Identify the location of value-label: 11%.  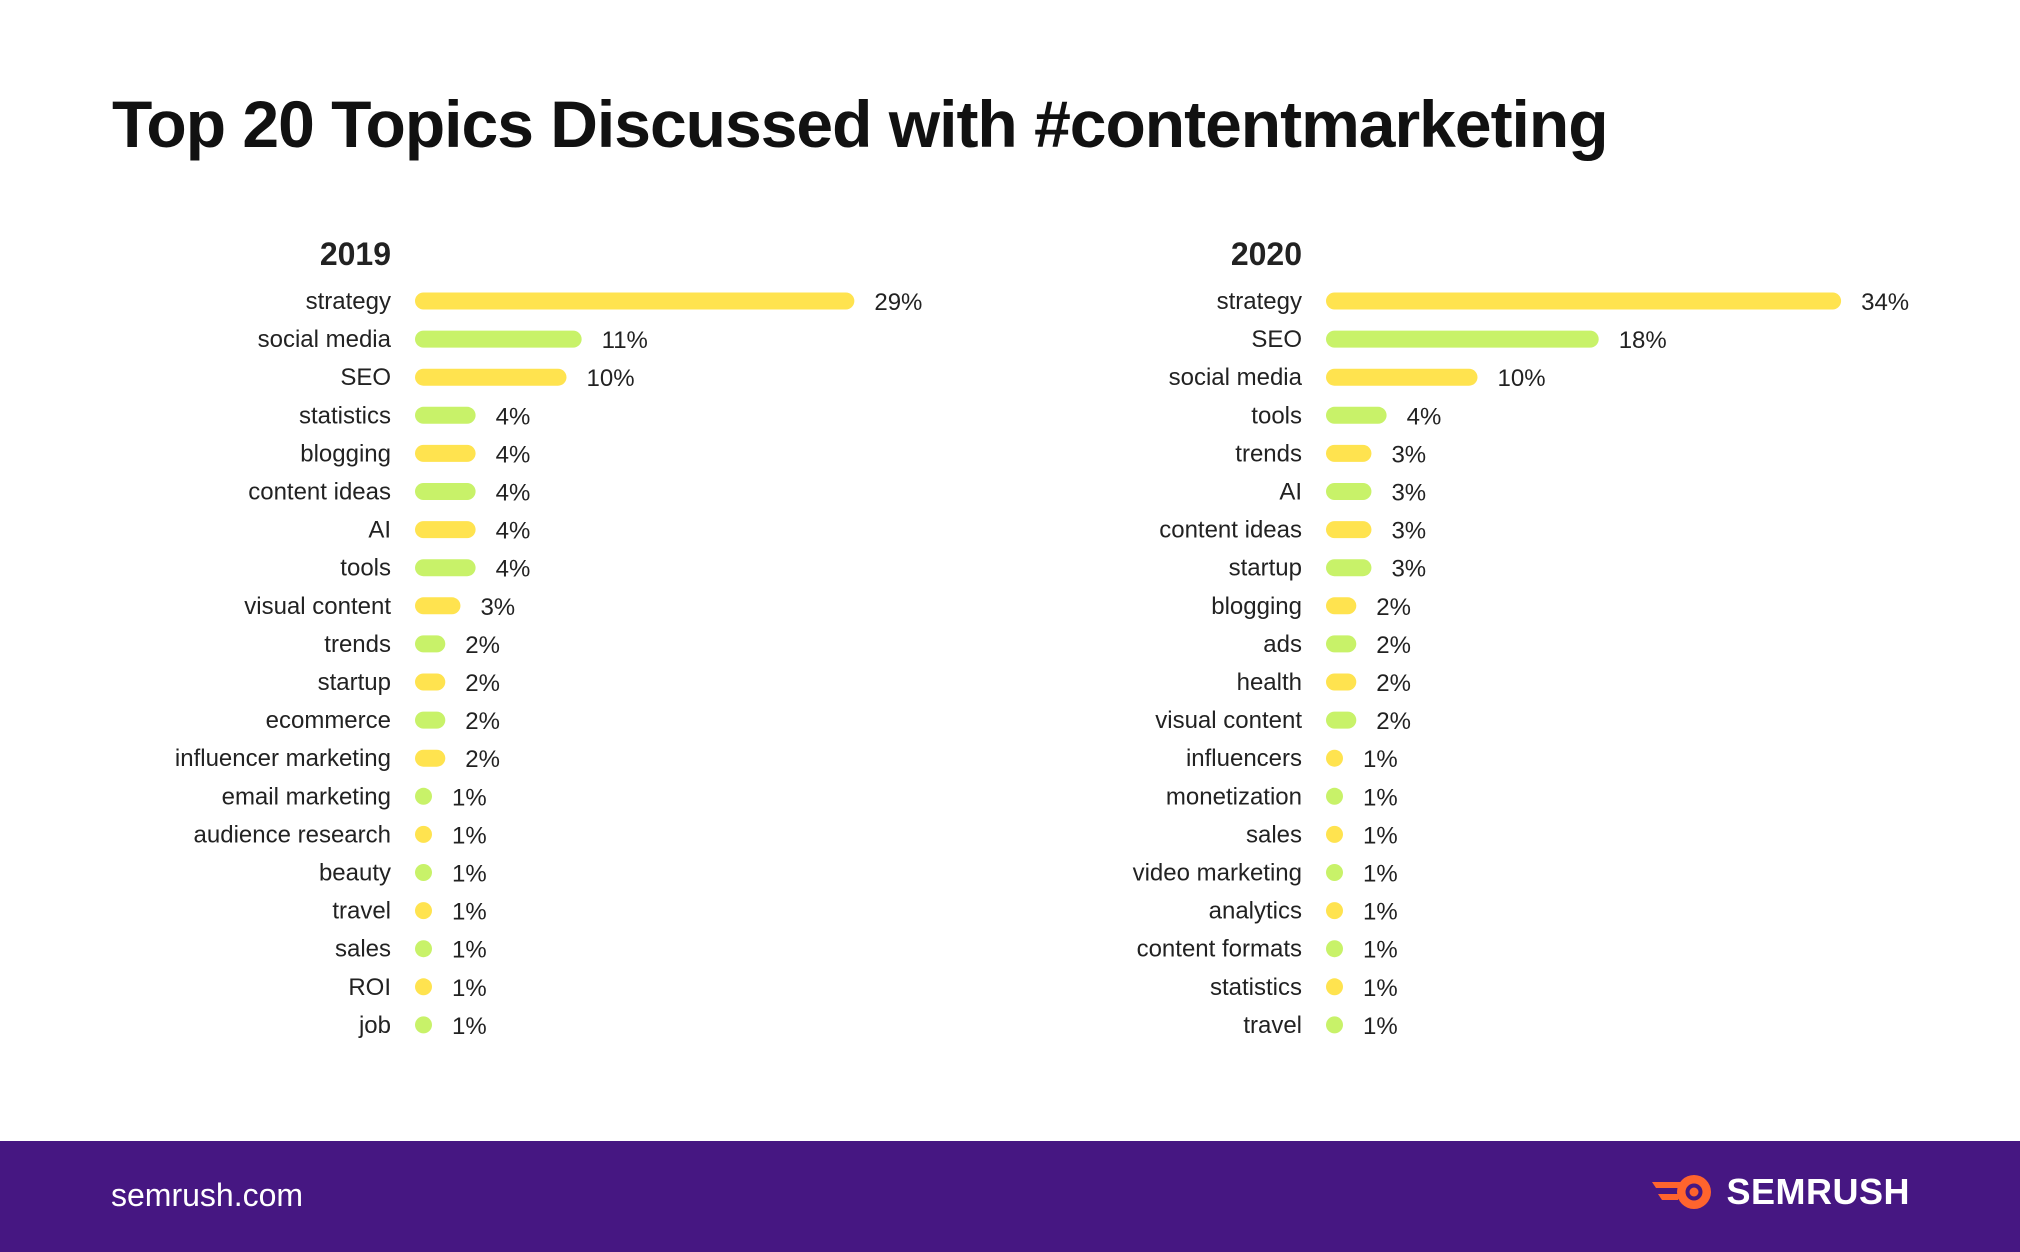
(625, 340).